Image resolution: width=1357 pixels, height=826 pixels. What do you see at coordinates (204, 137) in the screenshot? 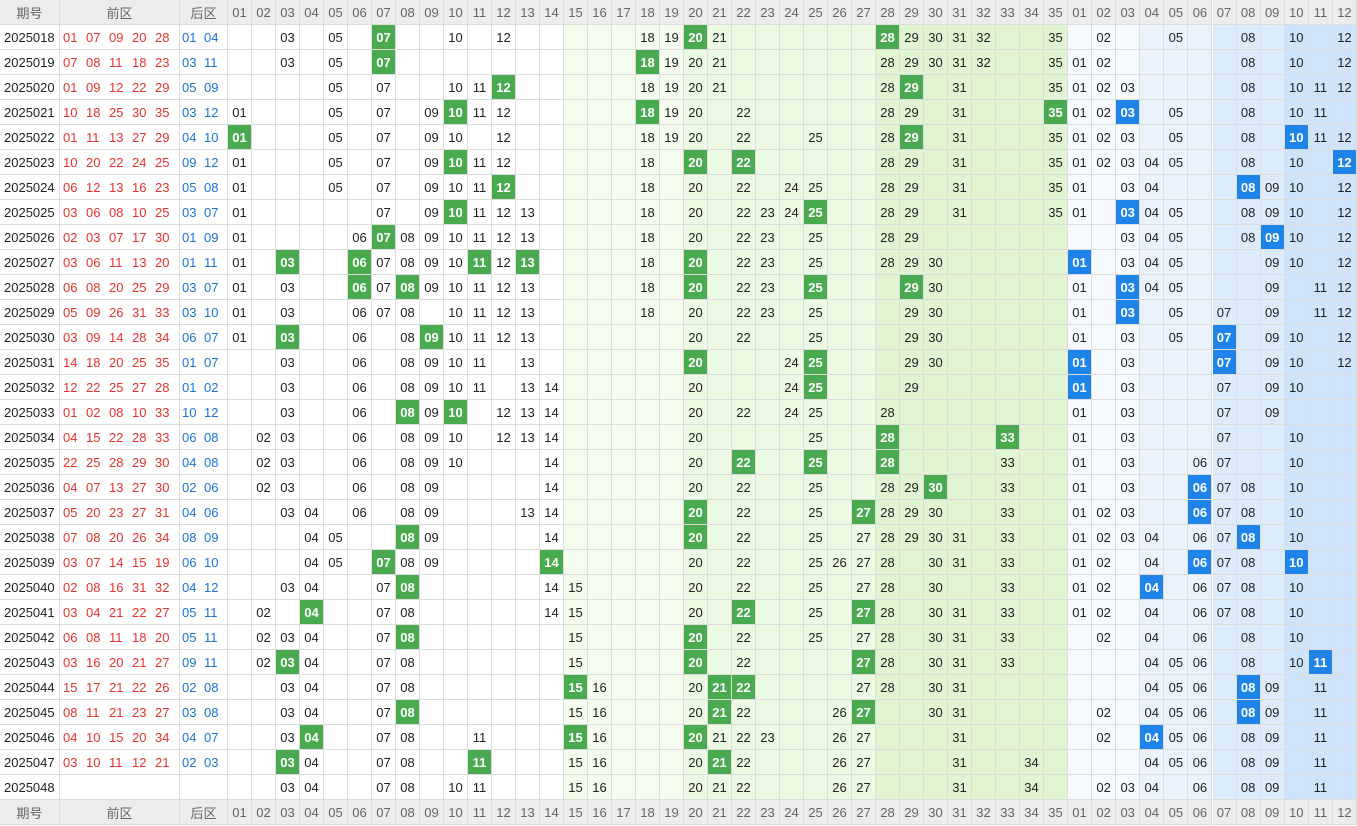
I see `back-numbers-cell: 04 10` at bounding box center [204, 137].